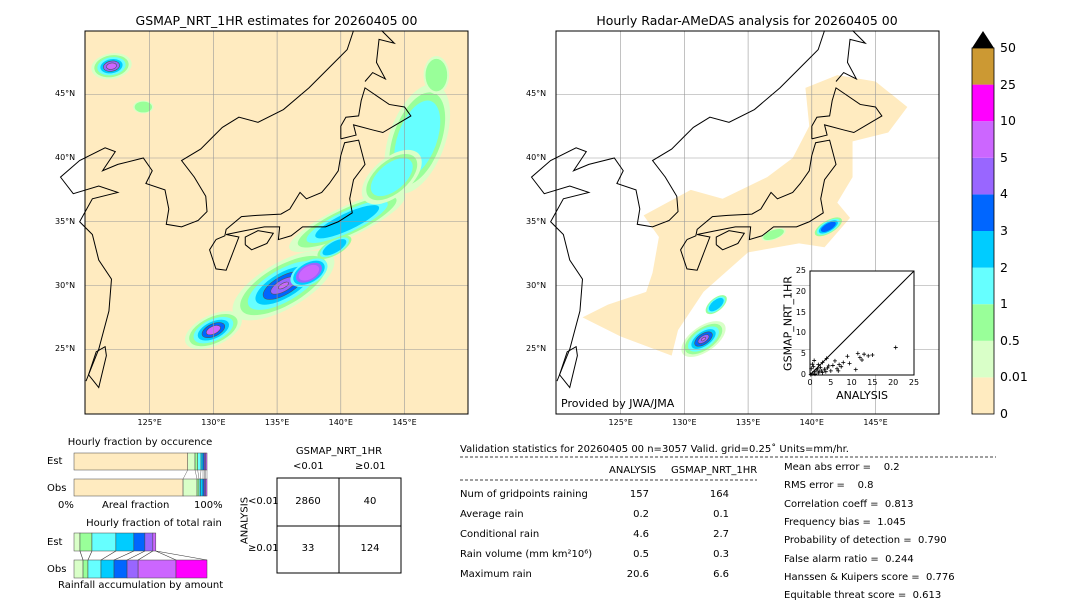  I want to click on contingency-cell: 124, so click(370, 548).